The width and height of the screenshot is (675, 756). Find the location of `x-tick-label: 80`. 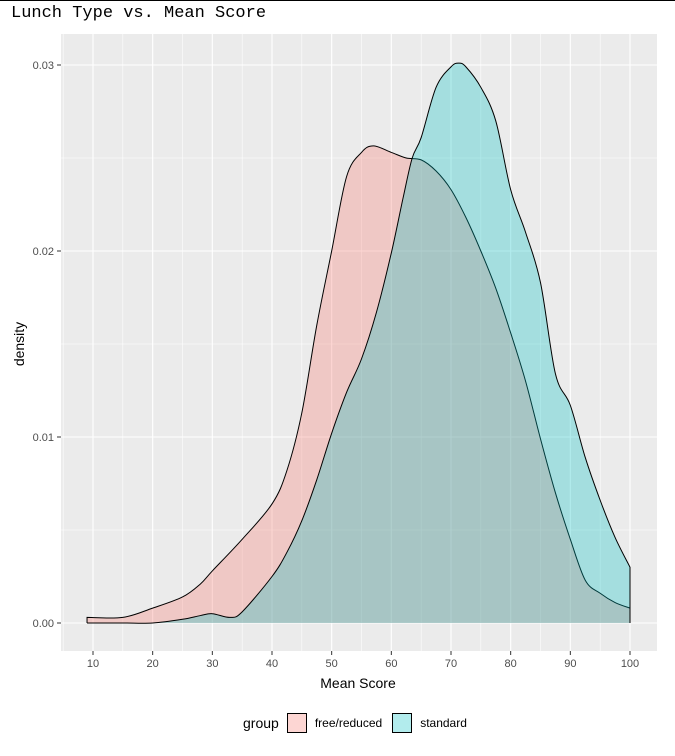

x-tick-label: 80 is located at coordinates (511, 664).